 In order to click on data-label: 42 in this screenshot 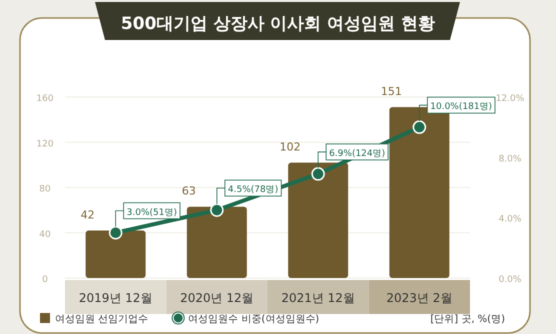, I will do `click(87, 215)`.